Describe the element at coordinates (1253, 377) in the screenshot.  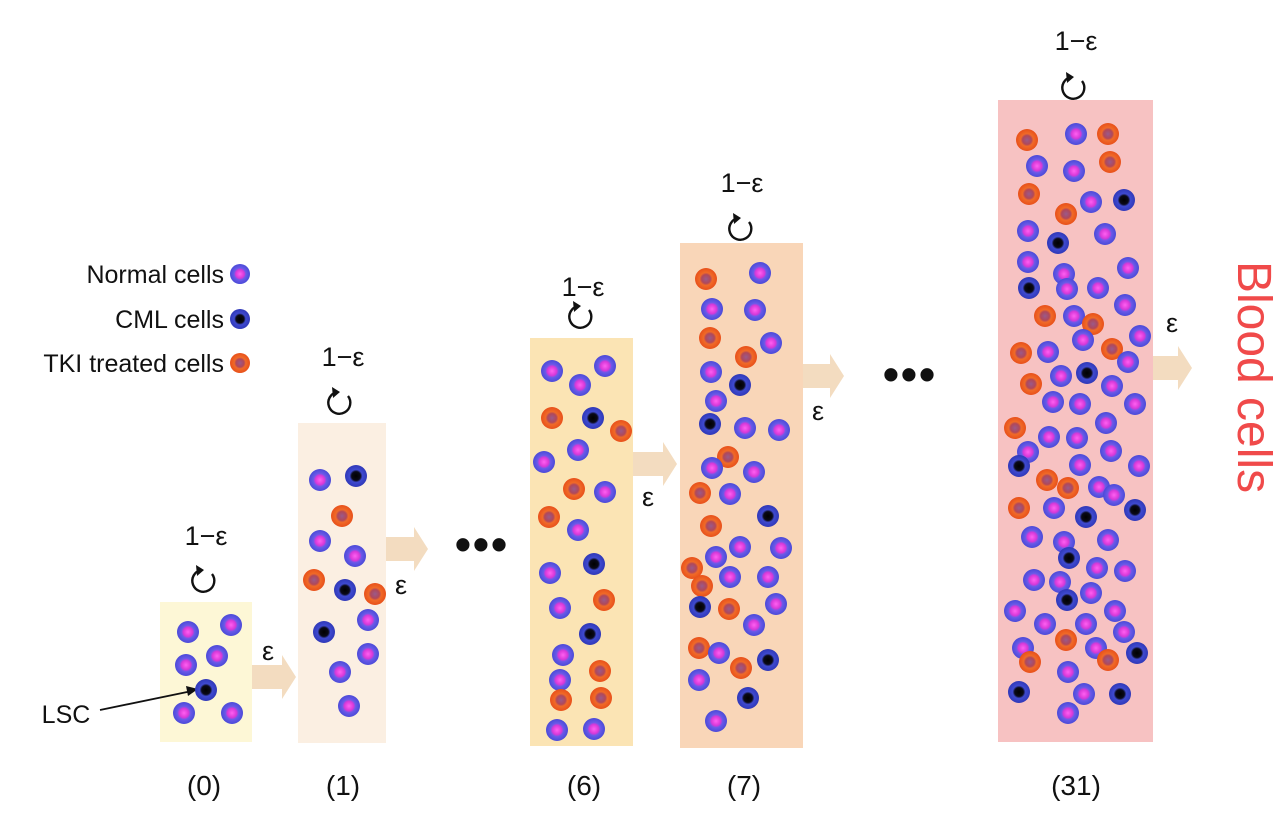
I see `blood-cells-label: Blood cells` at that location.